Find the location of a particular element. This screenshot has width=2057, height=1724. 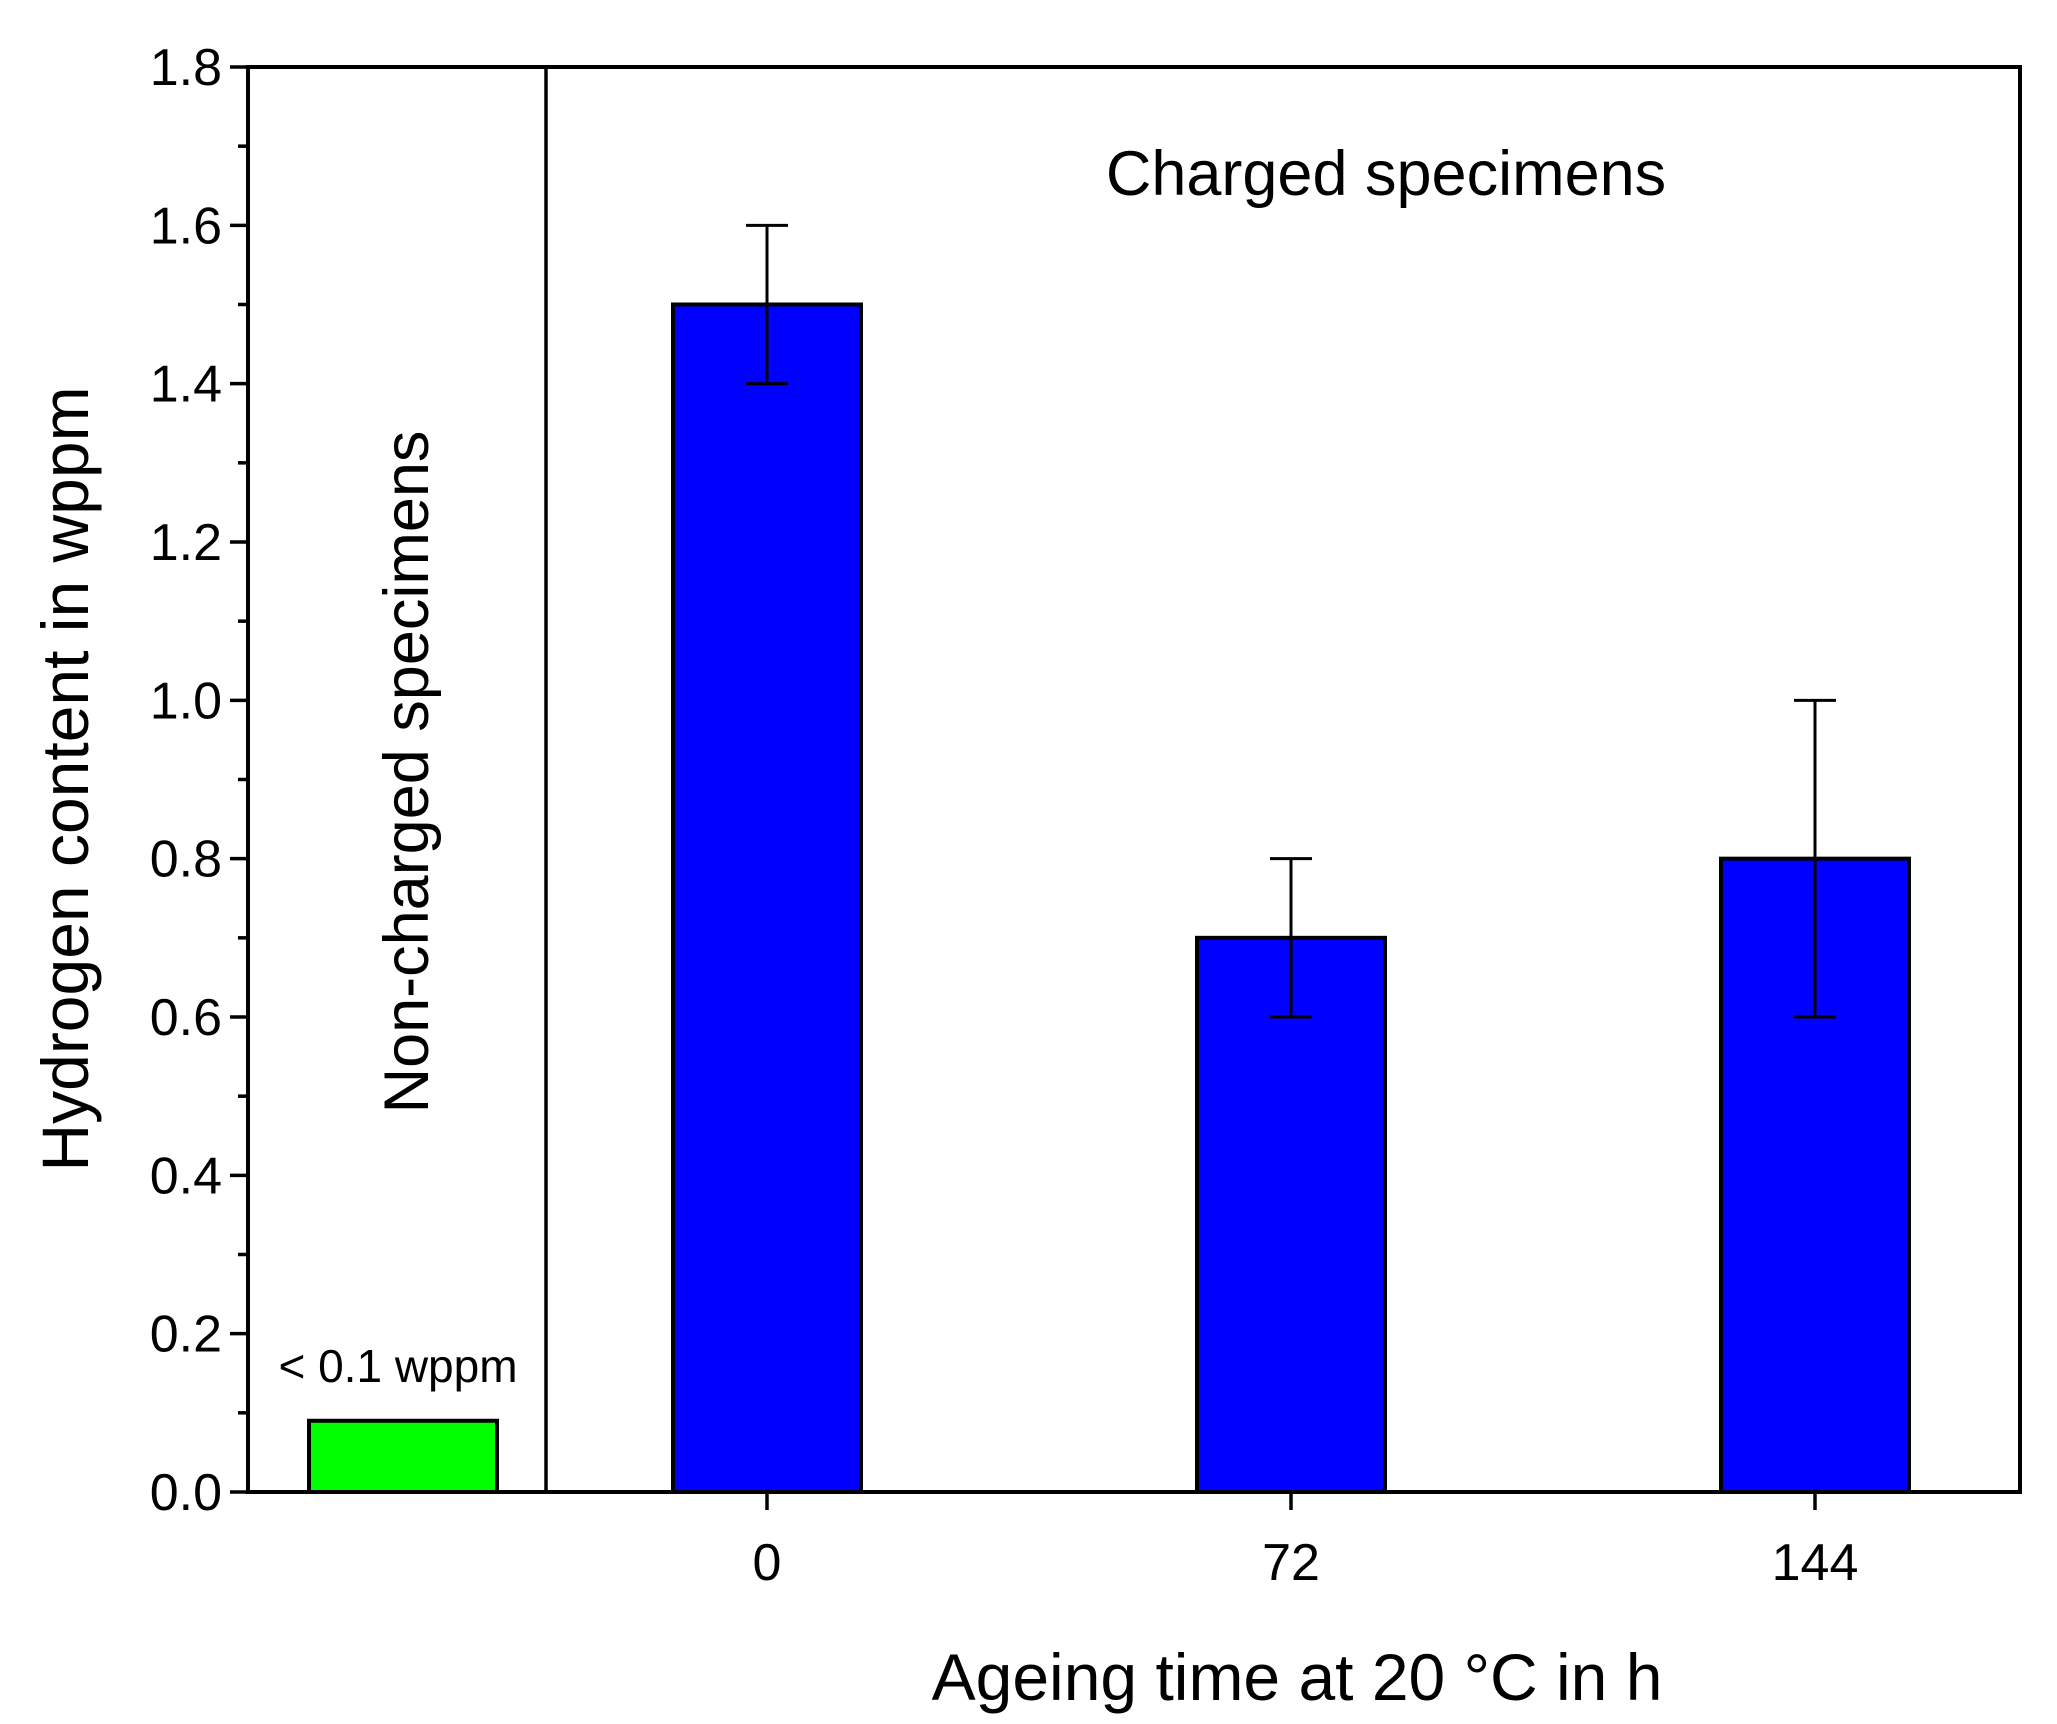

bar-non-charged is located at coordinates (403, 1456).